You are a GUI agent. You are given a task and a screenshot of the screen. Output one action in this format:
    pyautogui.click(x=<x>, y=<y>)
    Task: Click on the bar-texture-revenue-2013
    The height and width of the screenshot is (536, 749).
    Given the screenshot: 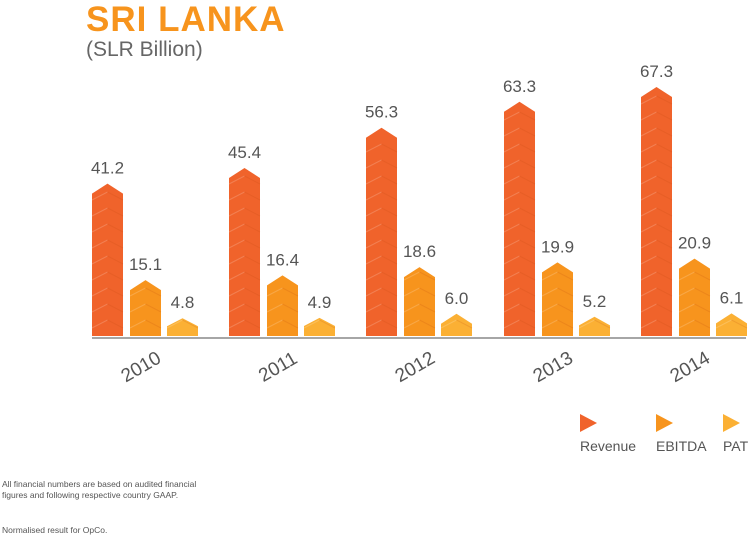 What is the action you would take?
    pyautogui.click(x=519, y=220)
    